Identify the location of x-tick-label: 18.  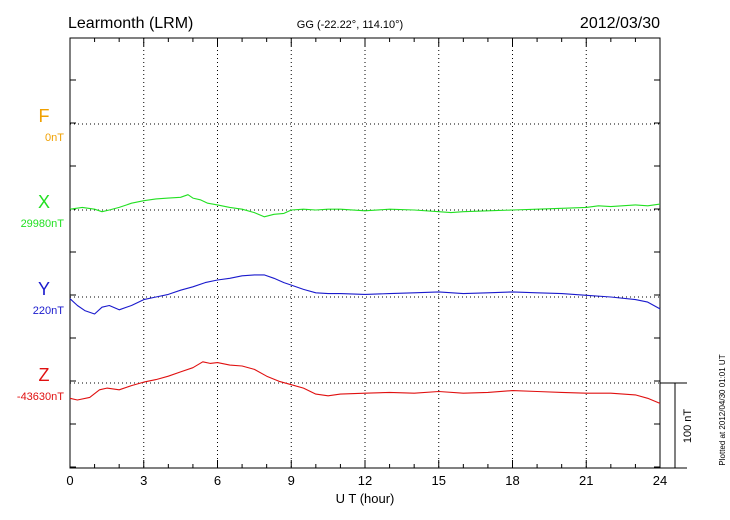
(512, 480).